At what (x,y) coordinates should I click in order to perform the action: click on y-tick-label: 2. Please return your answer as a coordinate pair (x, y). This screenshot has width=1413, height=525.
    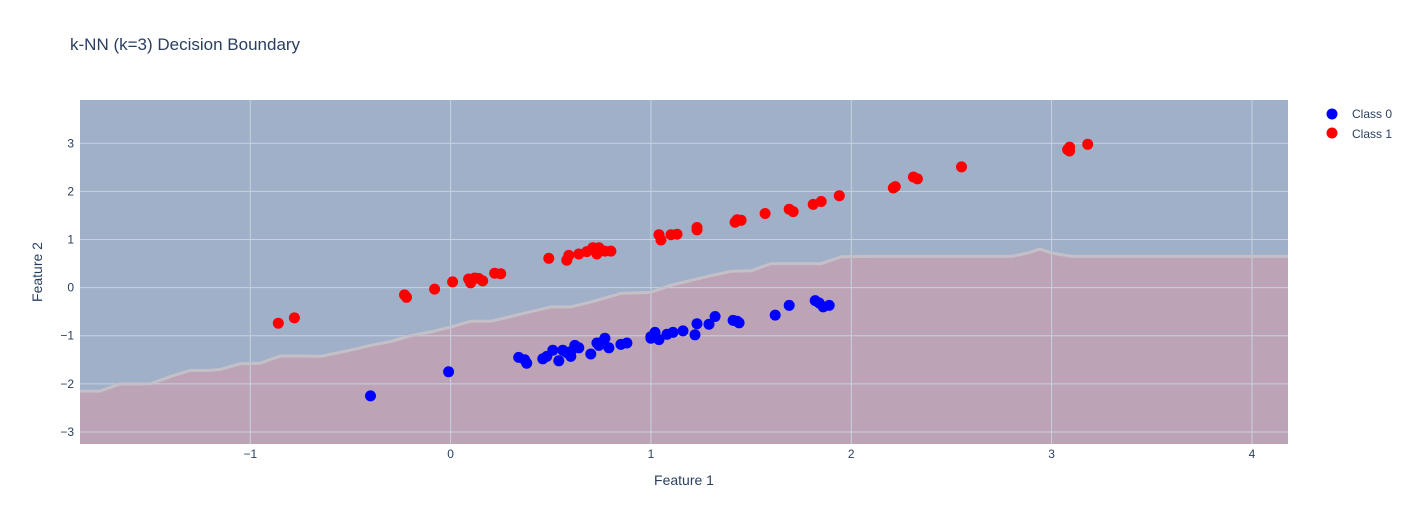
    Looking at the image, I should click on (70, 191).